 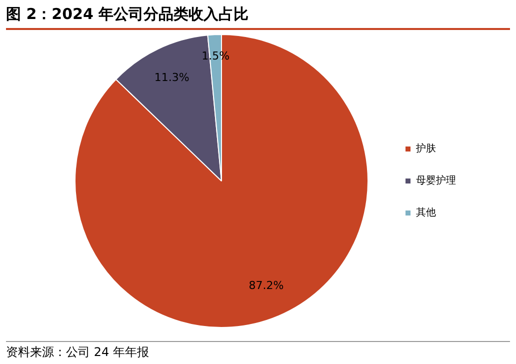 What do you see at coordinates (216, 55) in the screenshot?
I see `data-label: 1.5%` at bounding box center [216, 55].